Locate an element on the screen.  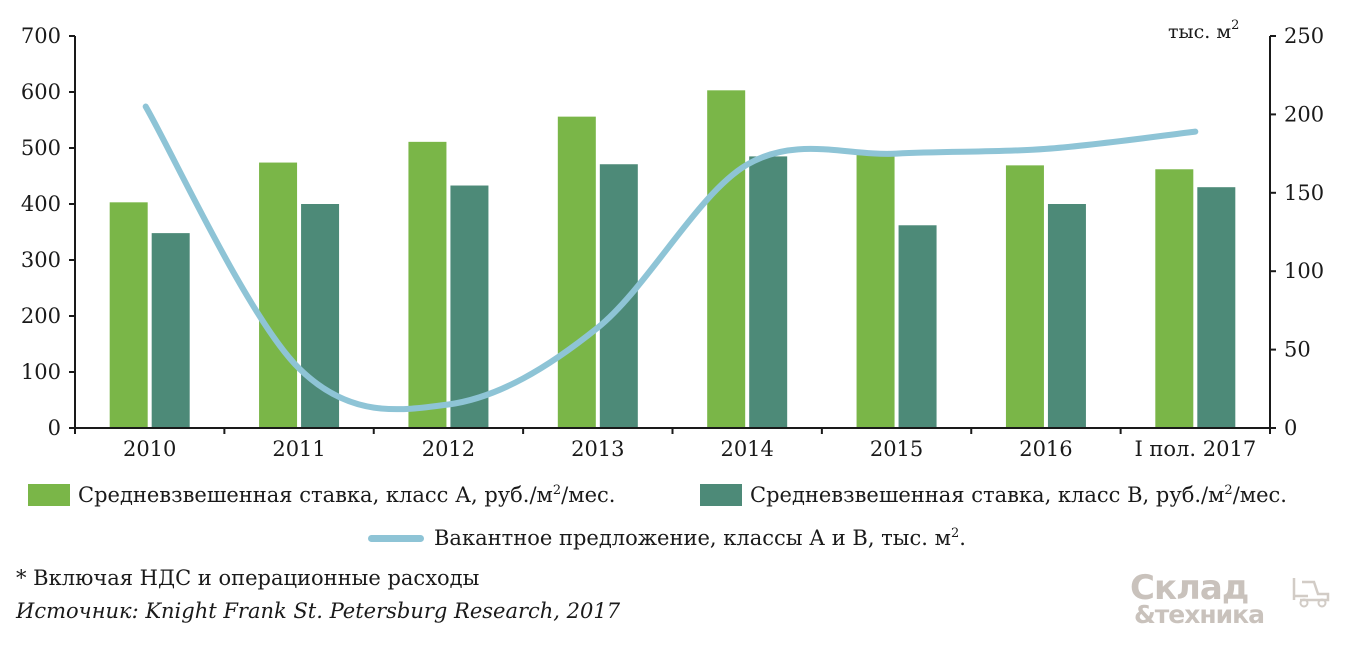
legend-swatch-vacancy is located at coordinates (396, 538).